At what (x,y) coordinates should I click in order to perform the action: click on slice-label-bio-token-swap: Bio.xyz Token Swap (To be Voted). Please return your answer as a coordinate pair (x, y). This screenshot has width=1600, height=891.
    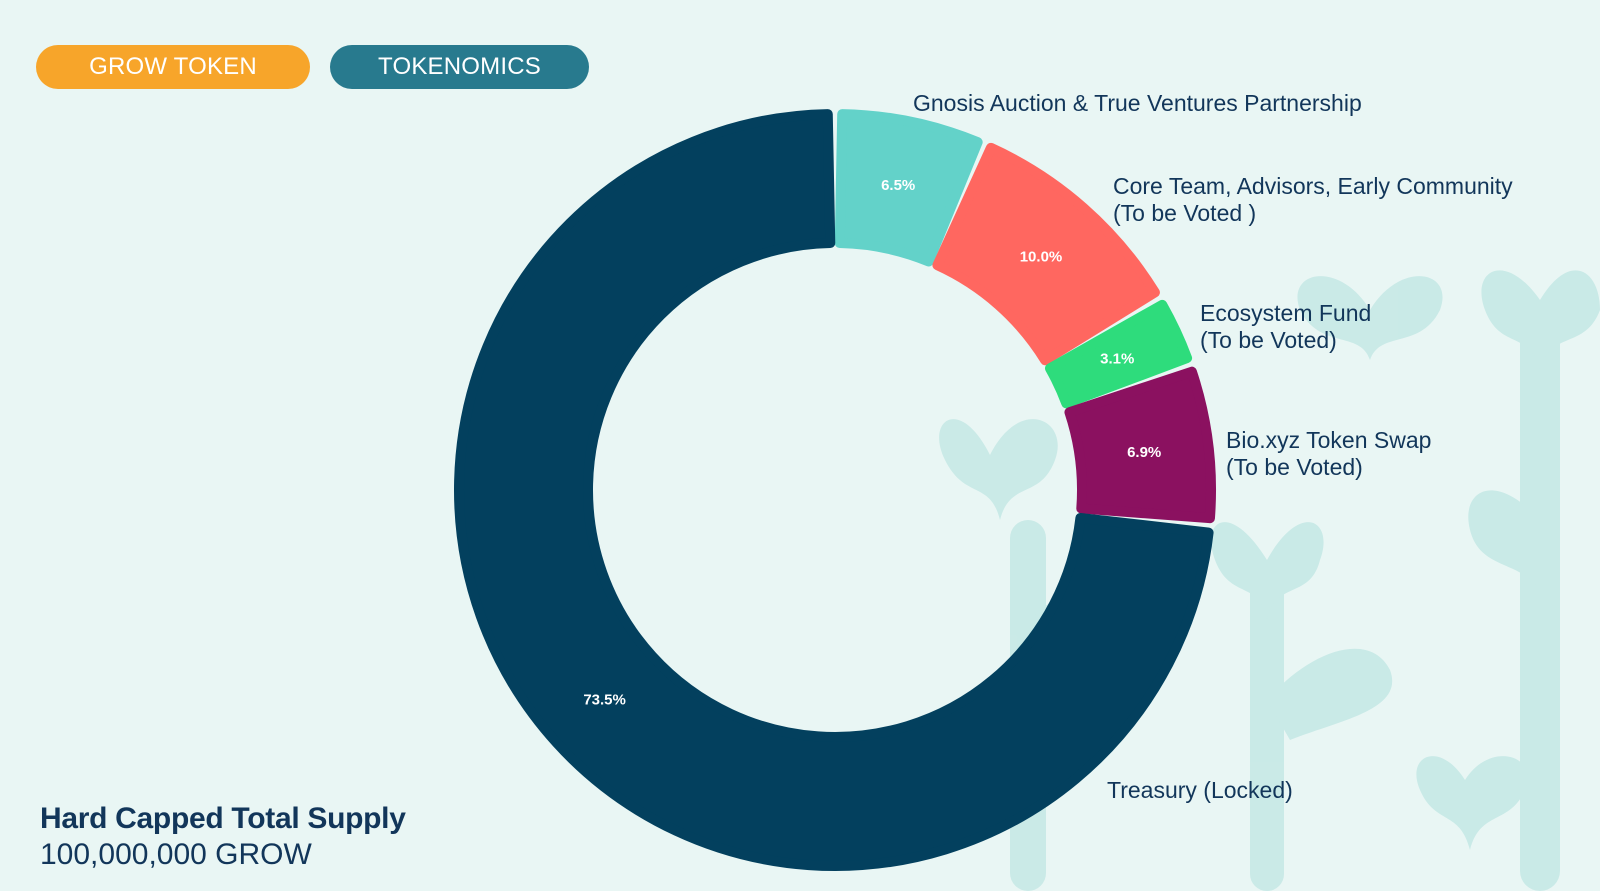
    Looking at the image, I should click on (1329, 453).